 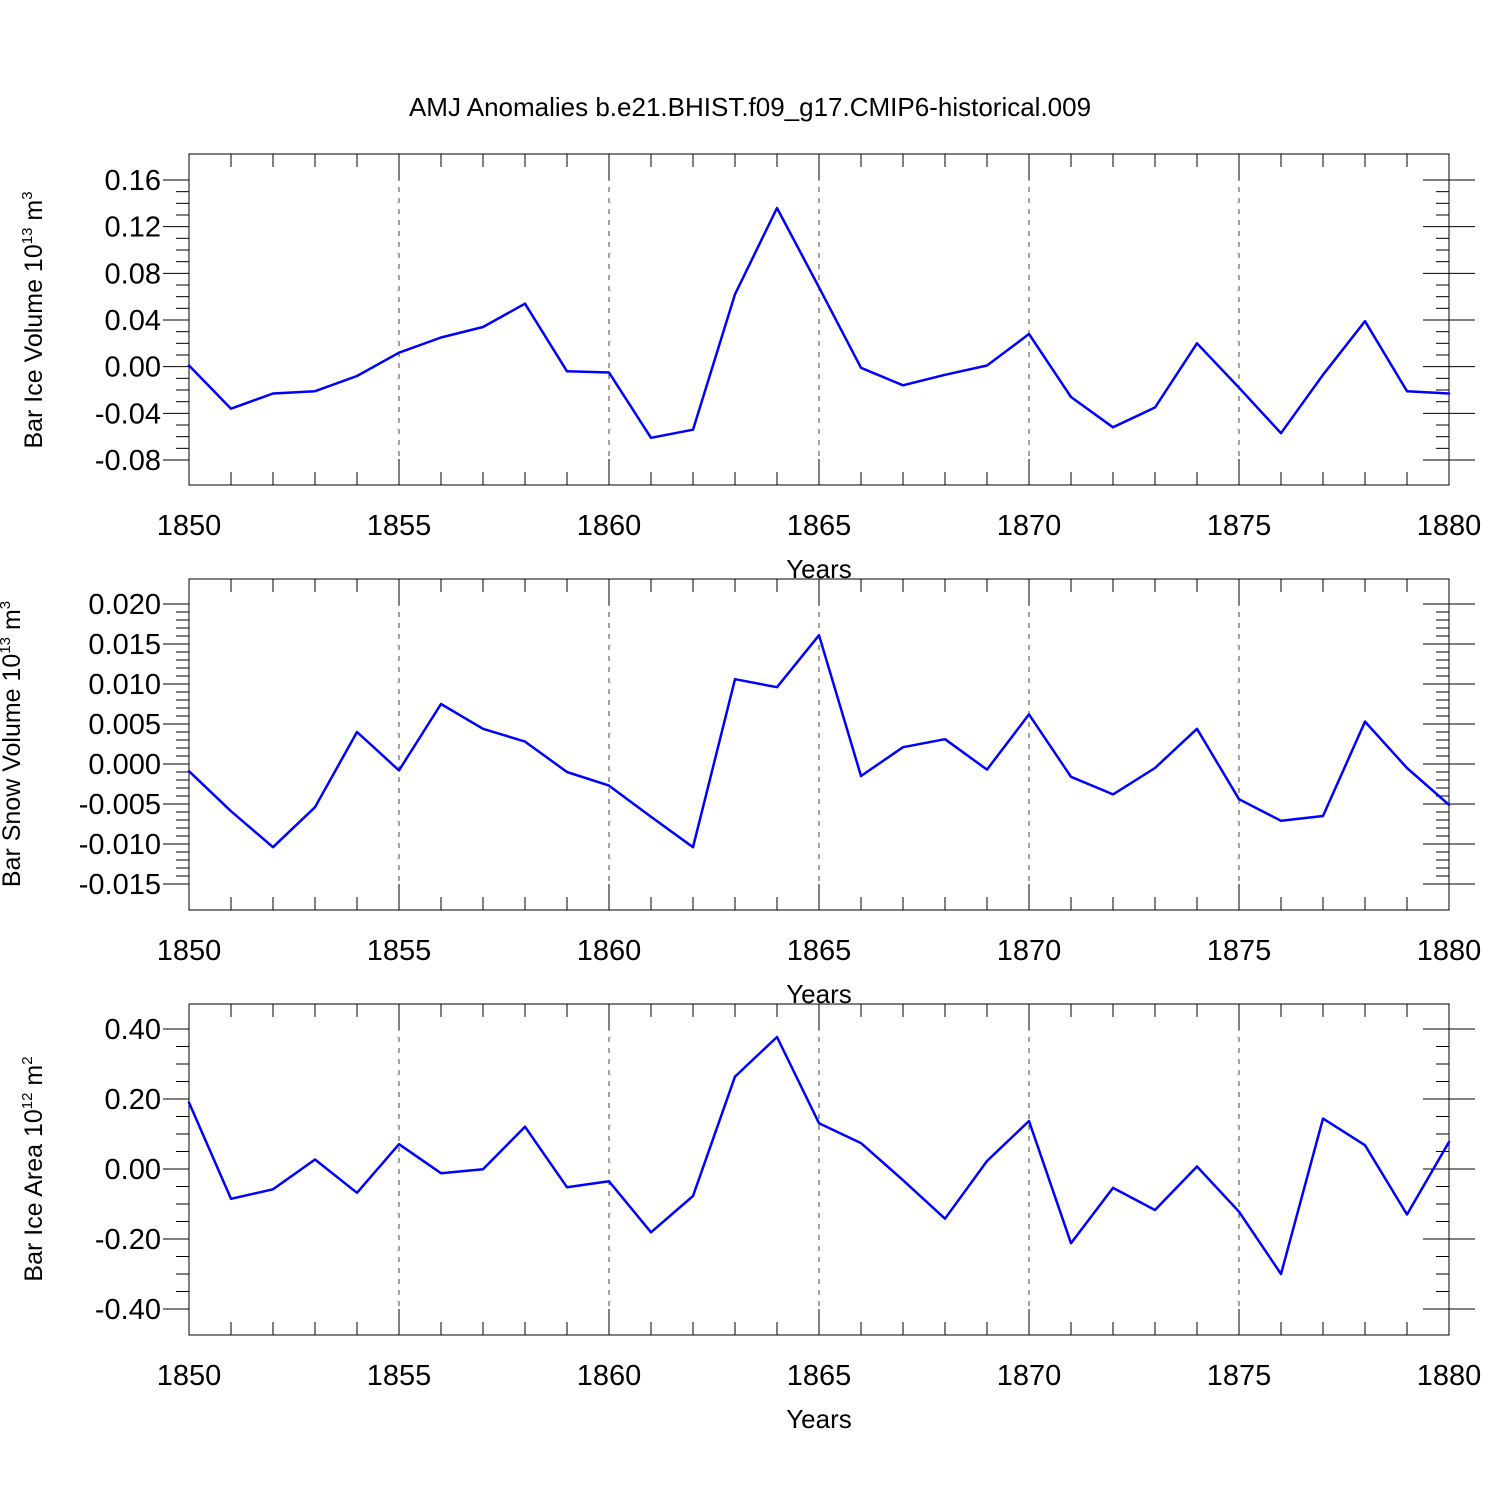 What do you see at coordinates (133, 1030) in the screenshot?
I see `y-tick-label: 0.40` at bounding box center [133, 1030].